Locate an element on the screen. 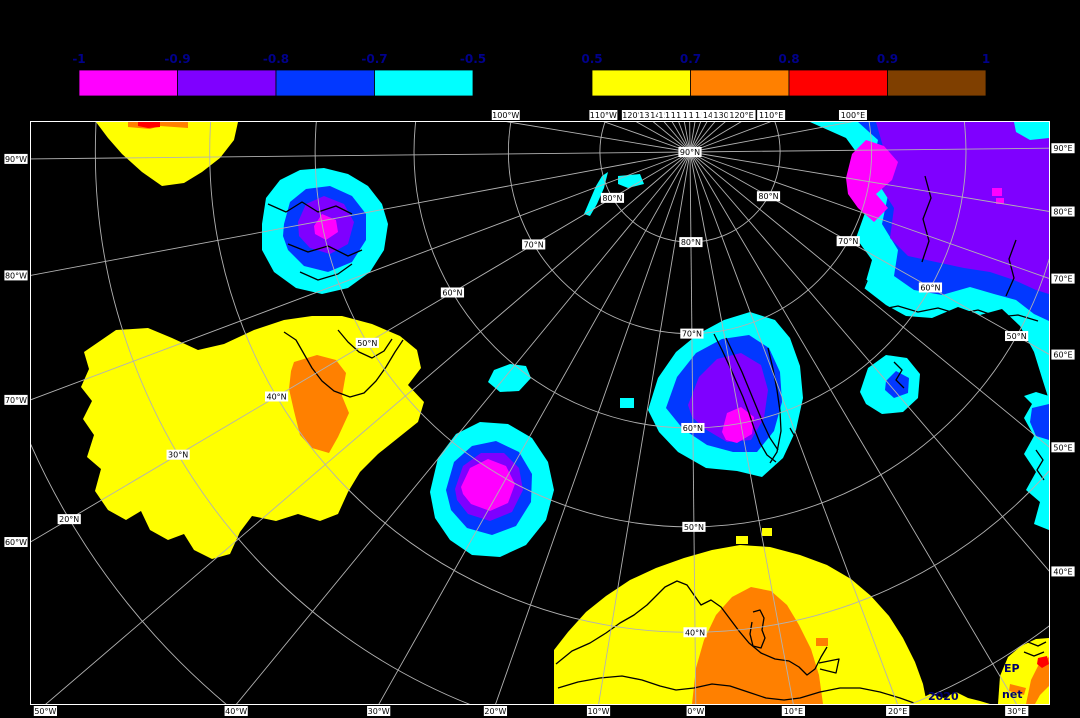 This screenshot has height=718, width=1080. coastline-kola-squiggle is located at coordinates (899, 375).